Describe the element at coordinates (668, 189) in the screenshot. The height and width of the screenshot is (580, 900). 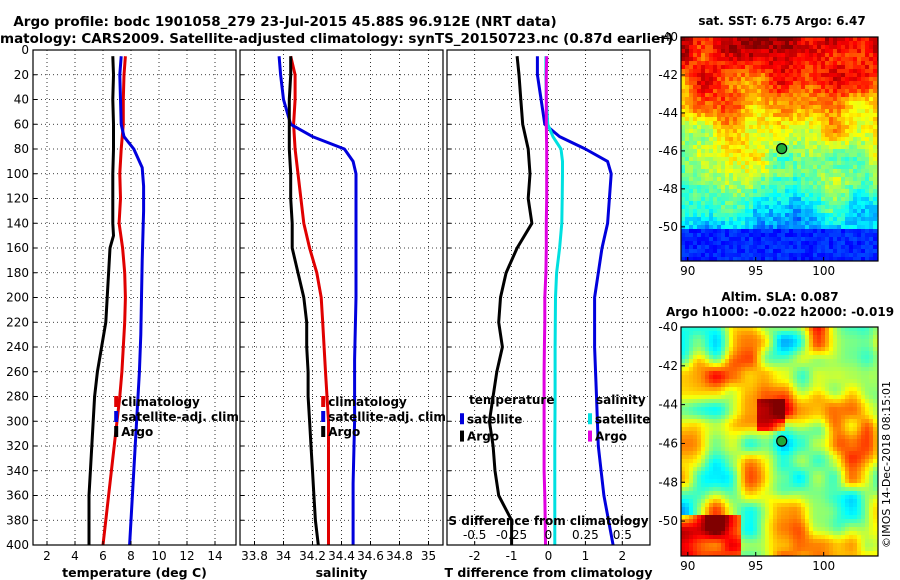
I see `y-tick-label: -48` at that location.